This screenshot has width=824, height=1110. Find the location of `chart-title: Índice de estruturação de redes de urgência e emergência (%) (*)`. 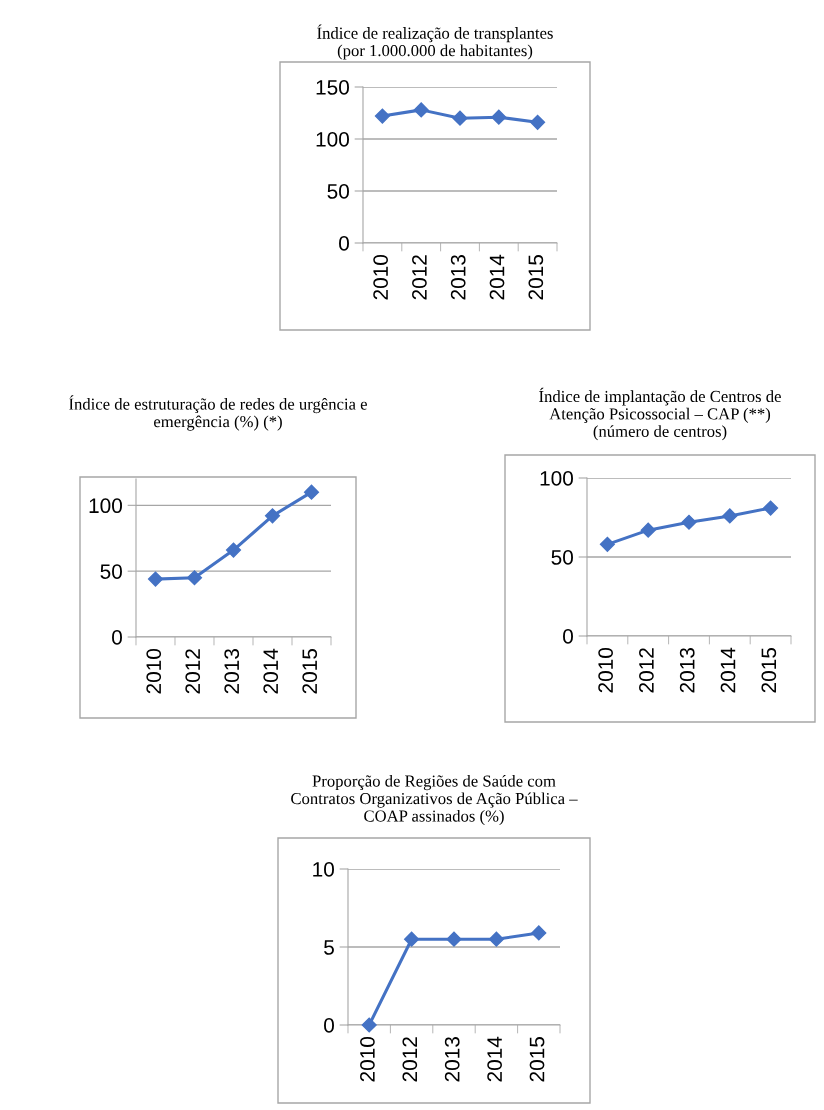

chart-title: Índice de estruturação de redes de urgência e emergência (%) (*) is located at coordinates (218, 413).